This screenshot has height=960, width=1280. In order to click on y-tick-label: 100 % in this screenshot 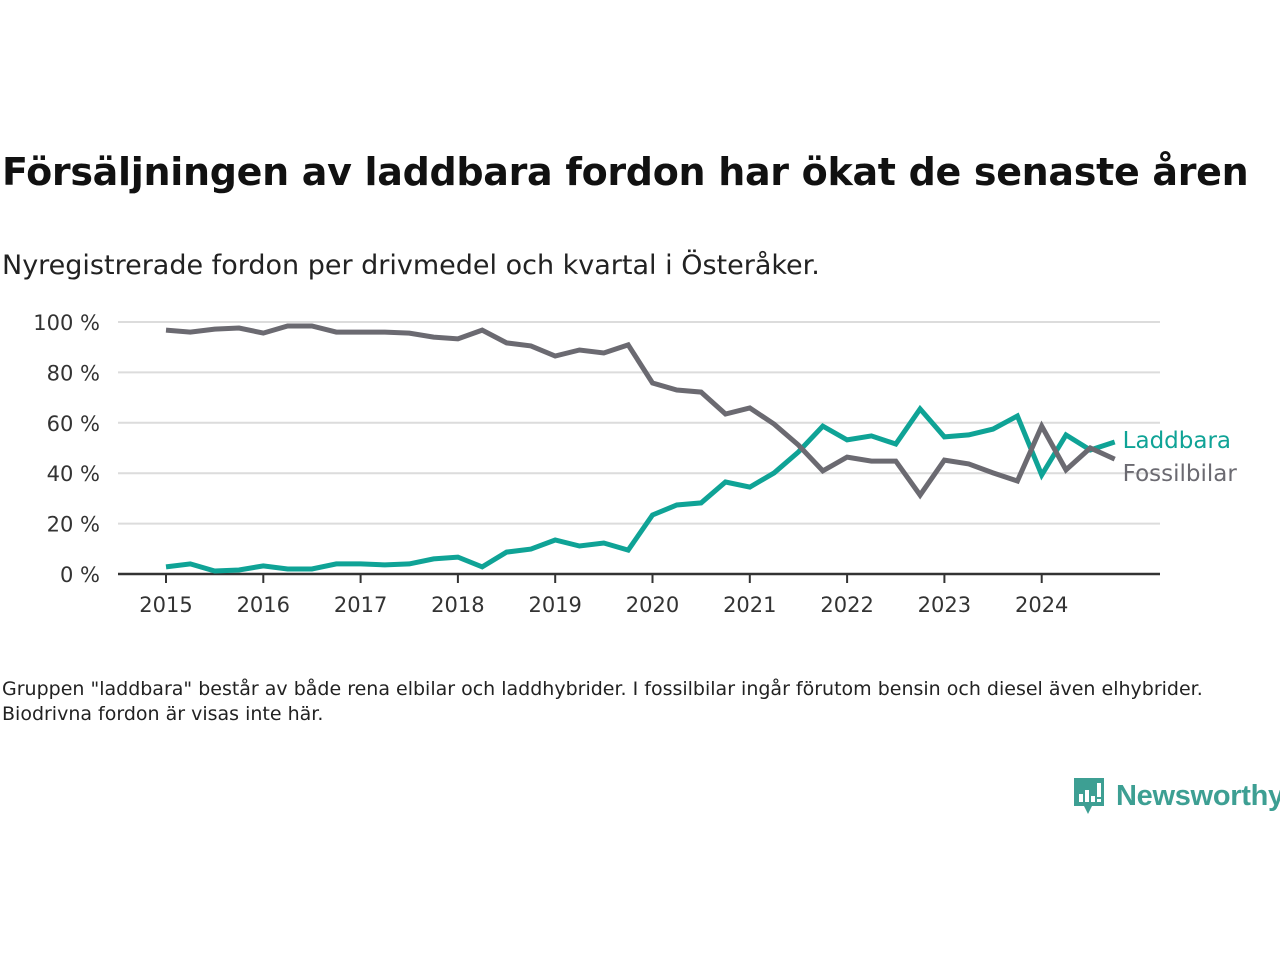, I will do `click(66, 323)`.